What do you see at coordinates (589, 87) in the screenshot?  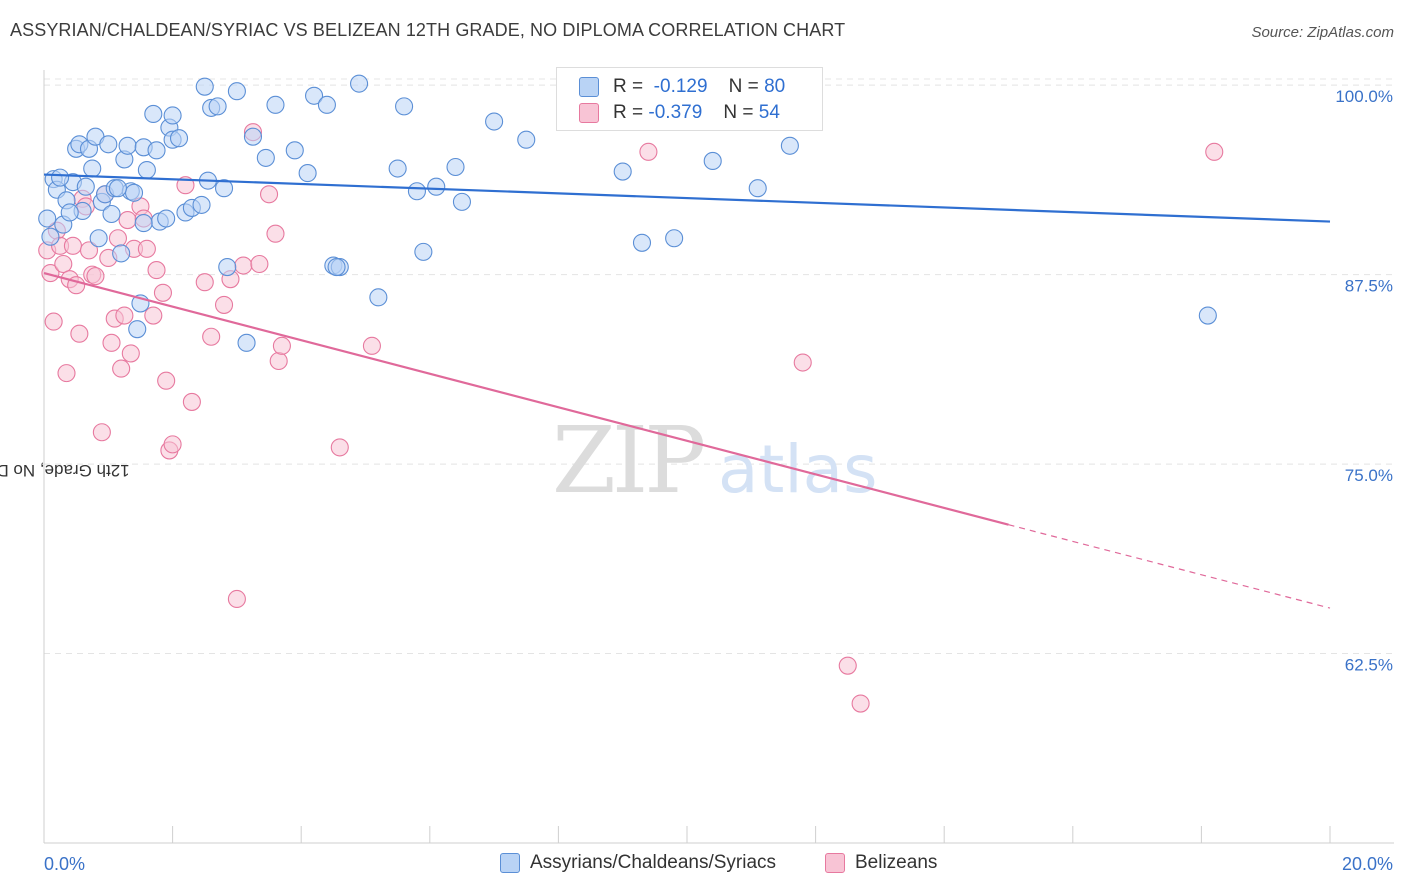 I see `stats-swatch-blue` at bounding box center [589, 87].